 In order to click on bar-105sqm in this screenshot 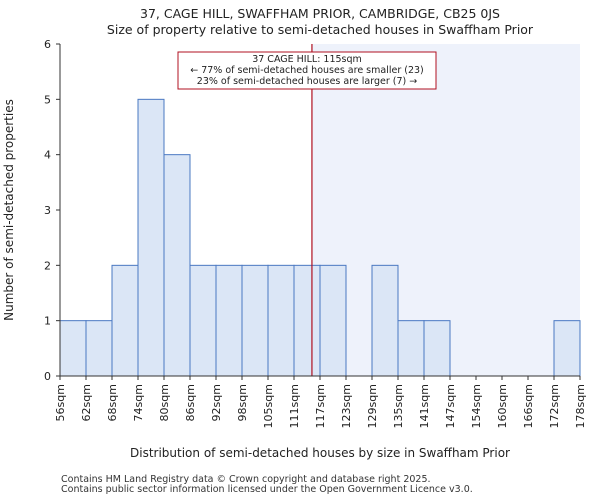, I will do `click(281, 320)`.